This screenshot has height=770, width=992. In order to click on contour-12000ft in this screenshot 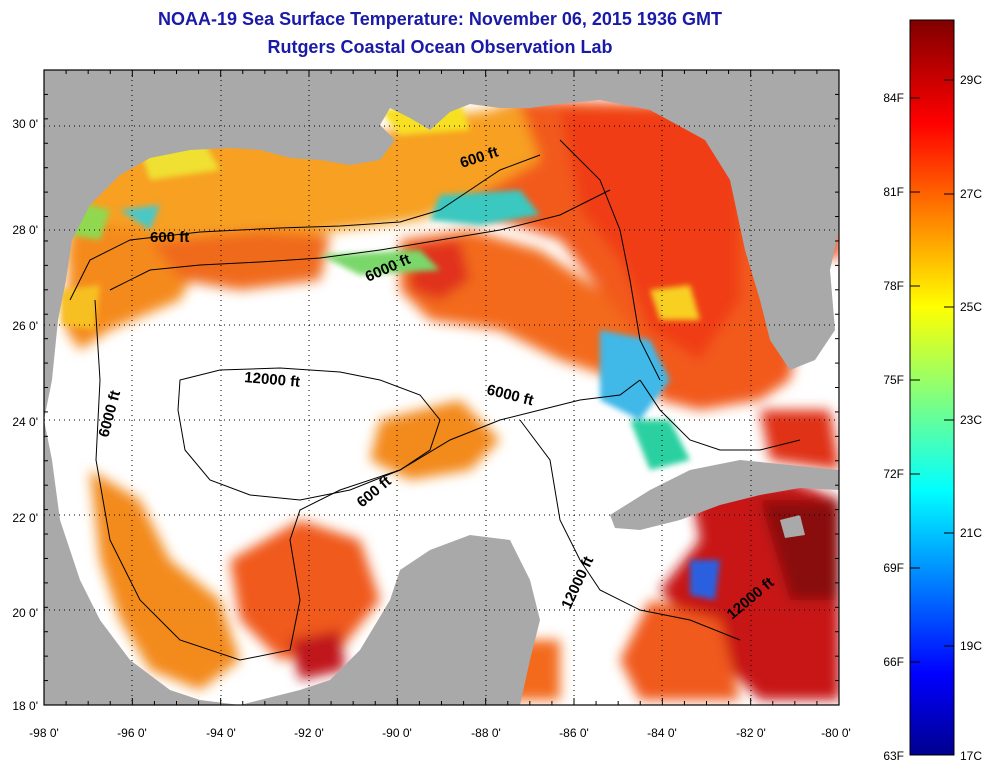, I will do `click(309, 434)`.